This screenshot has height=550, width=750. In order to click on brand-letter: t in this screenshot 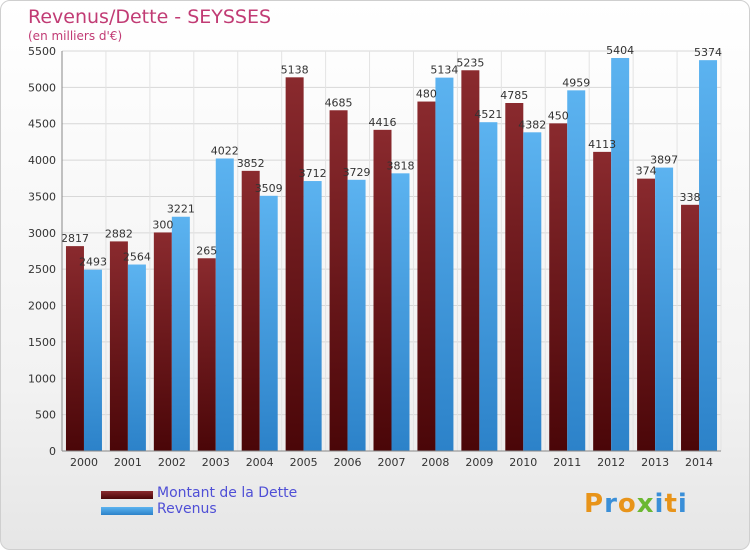, I will do `click(671, 504)`.